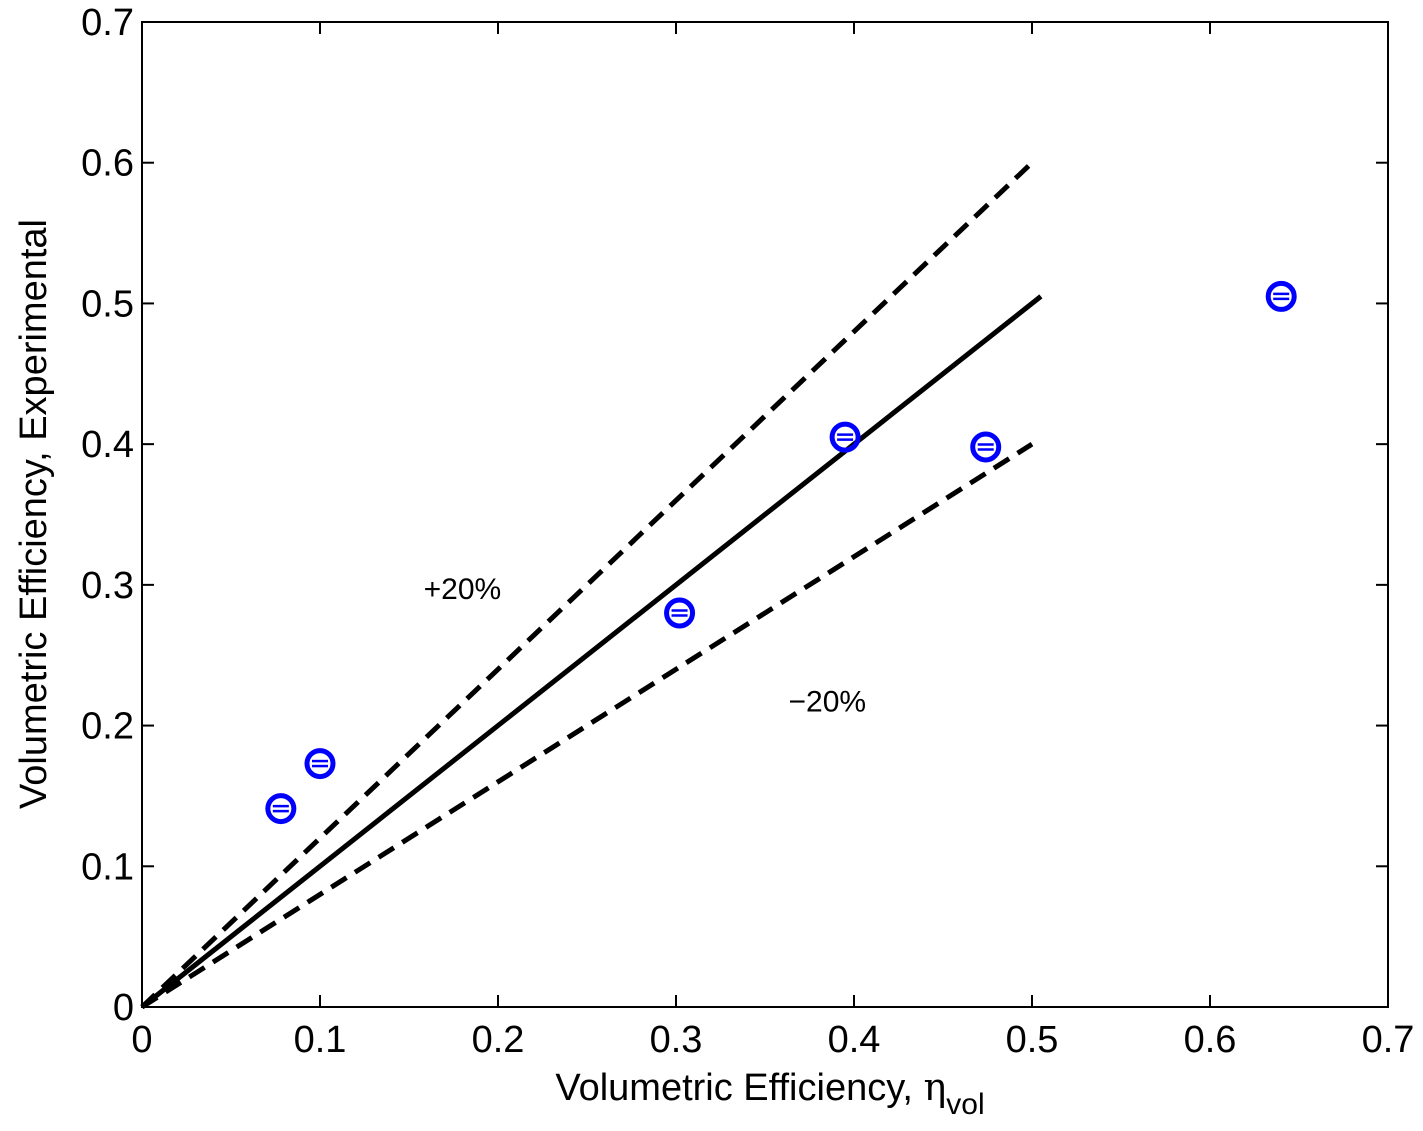 The width and height of the screenshot is (1423, 1131). I want to click on x-tick-label: 0.3, so click(676, 1040).